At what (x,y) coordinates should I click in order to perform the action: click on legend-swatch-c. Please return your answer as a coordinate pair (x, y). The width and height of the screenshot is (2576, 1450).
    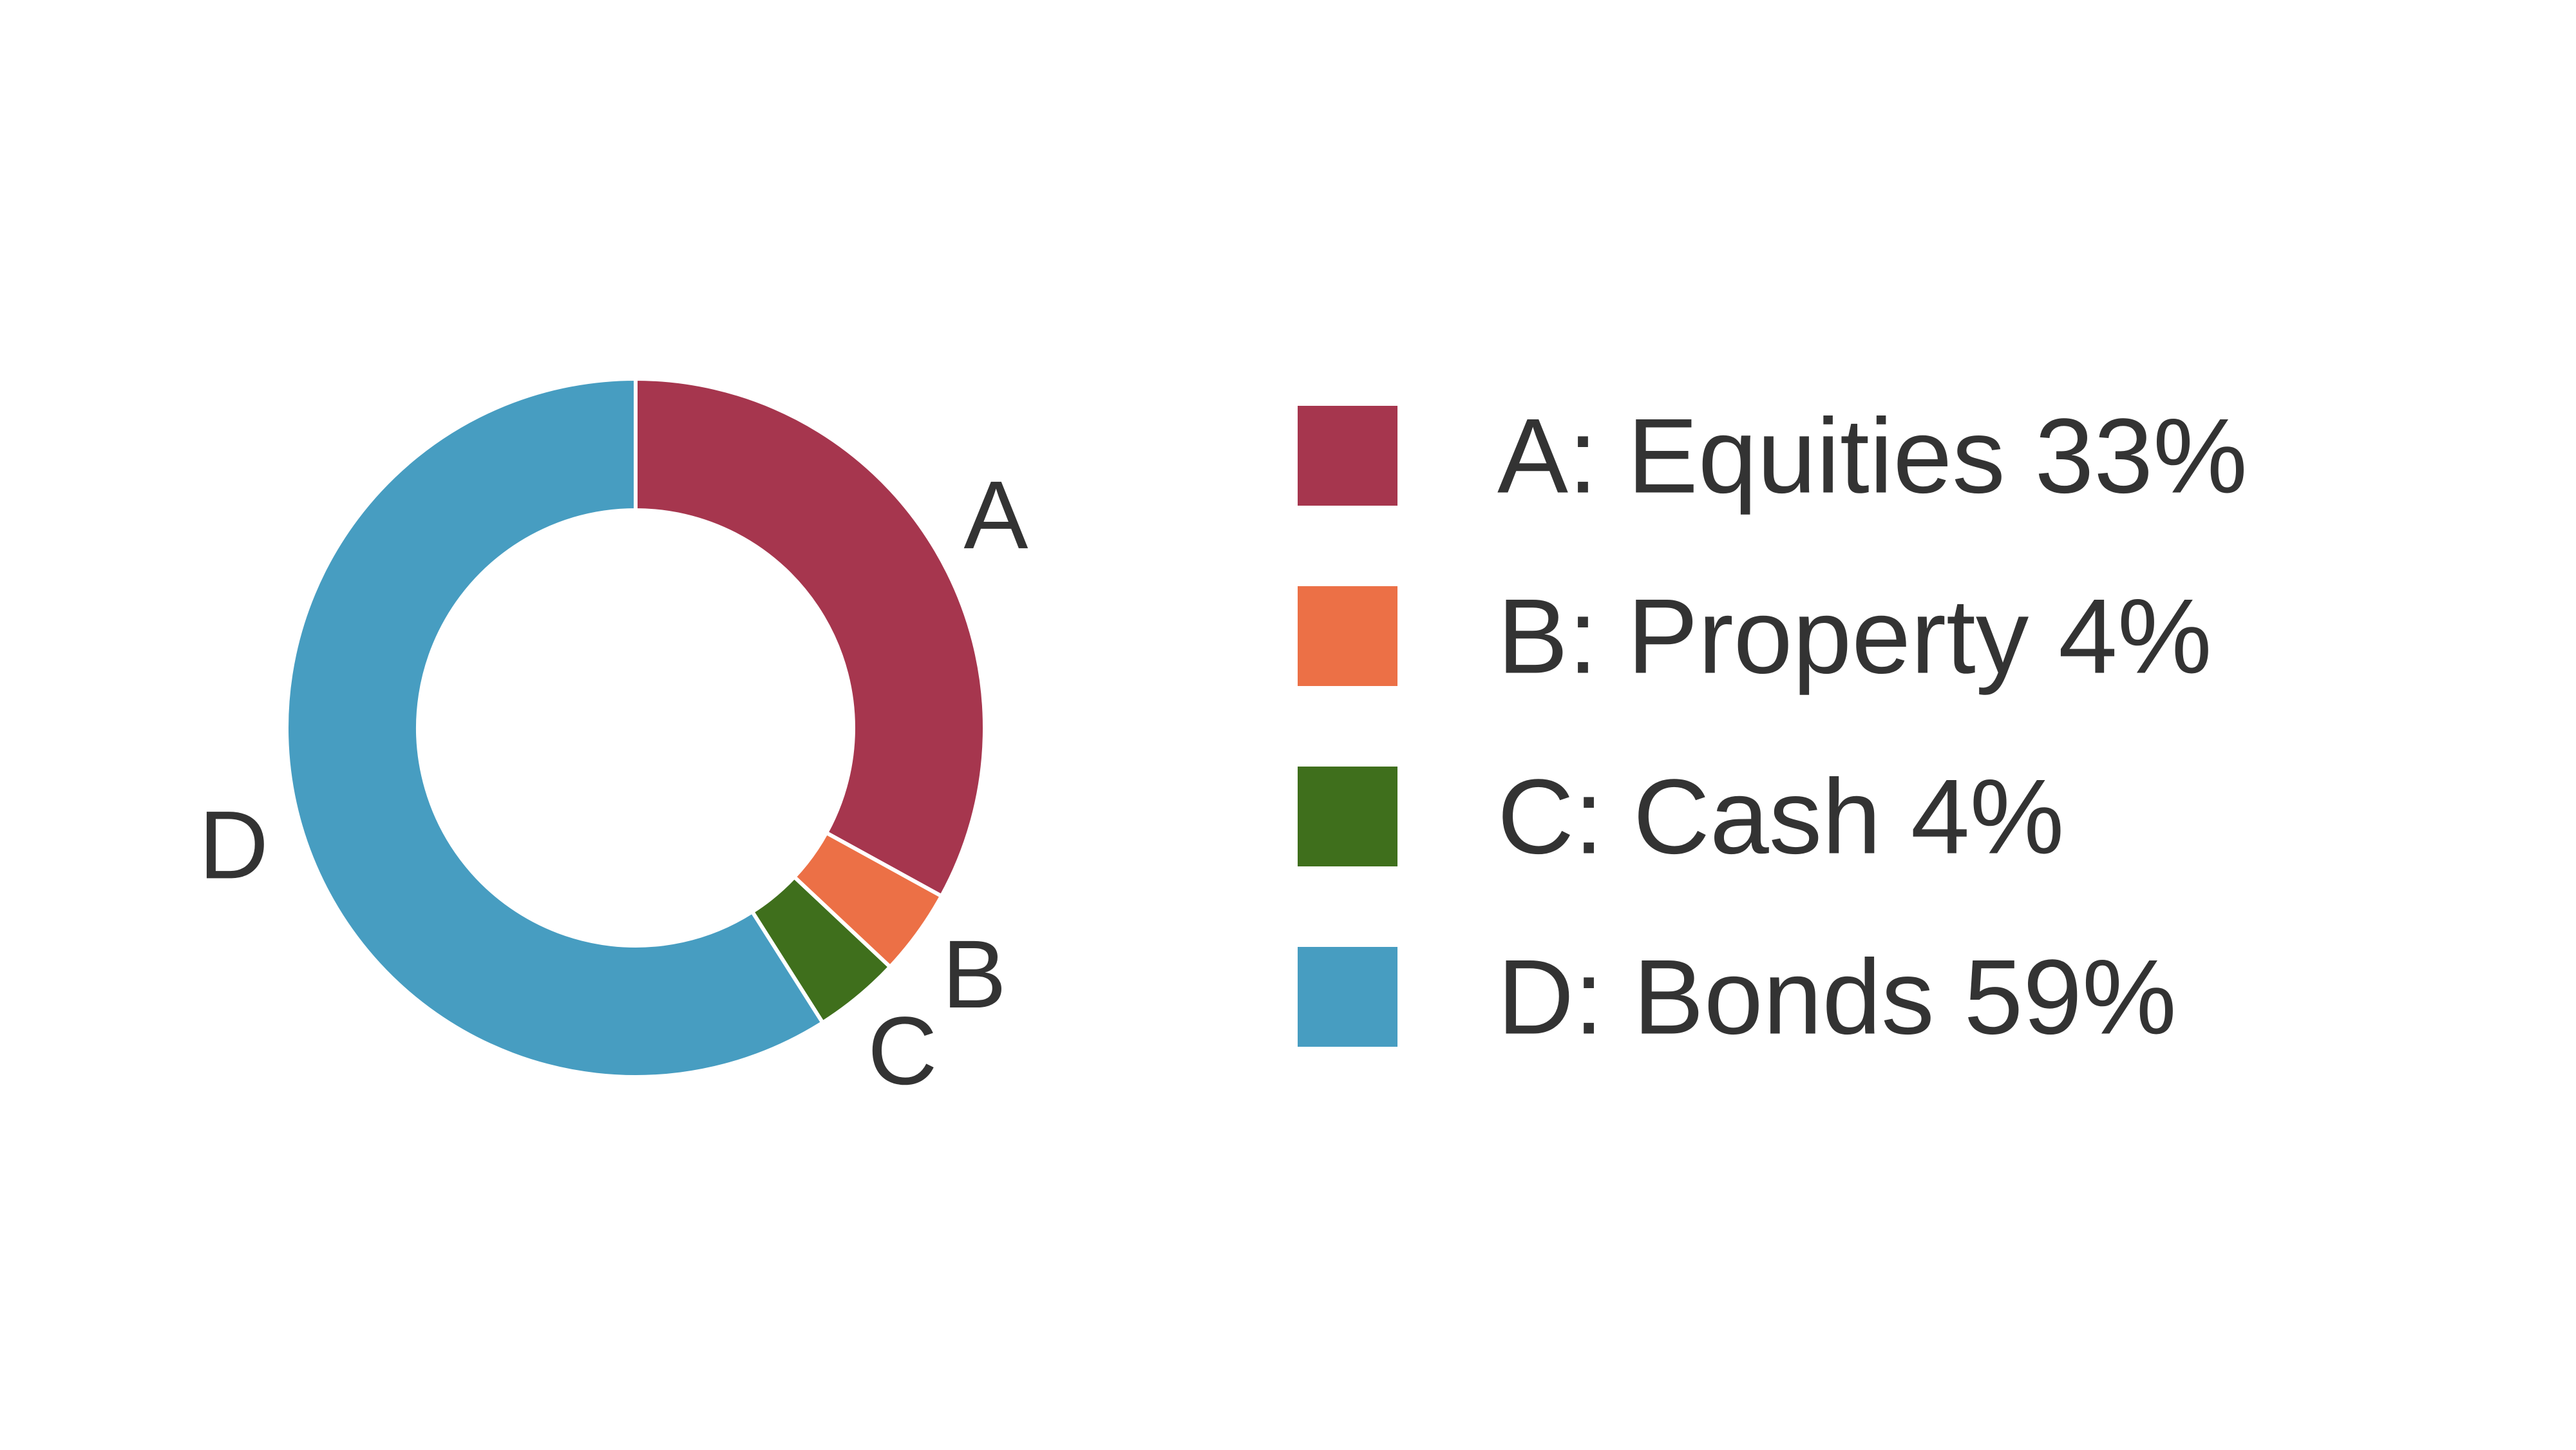
    Looking at the image, I should click on (1347, 817).